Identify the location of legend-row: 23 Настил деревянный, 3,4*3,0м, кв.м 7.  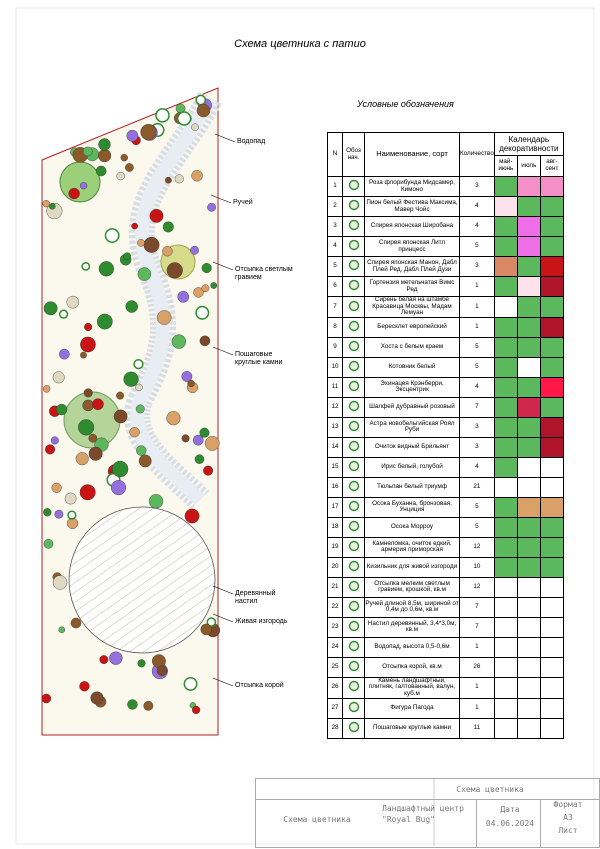
(445, 627).